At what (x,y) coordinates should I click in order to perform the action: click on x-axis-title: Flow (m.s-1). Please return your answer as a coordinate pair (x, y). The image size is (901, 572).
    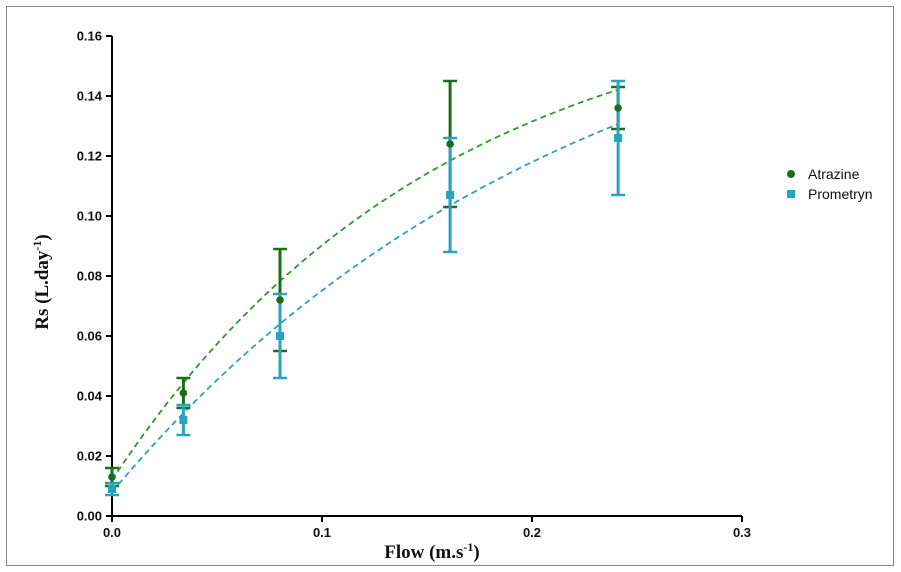
    Looking at the image, I should click on (431, 551).